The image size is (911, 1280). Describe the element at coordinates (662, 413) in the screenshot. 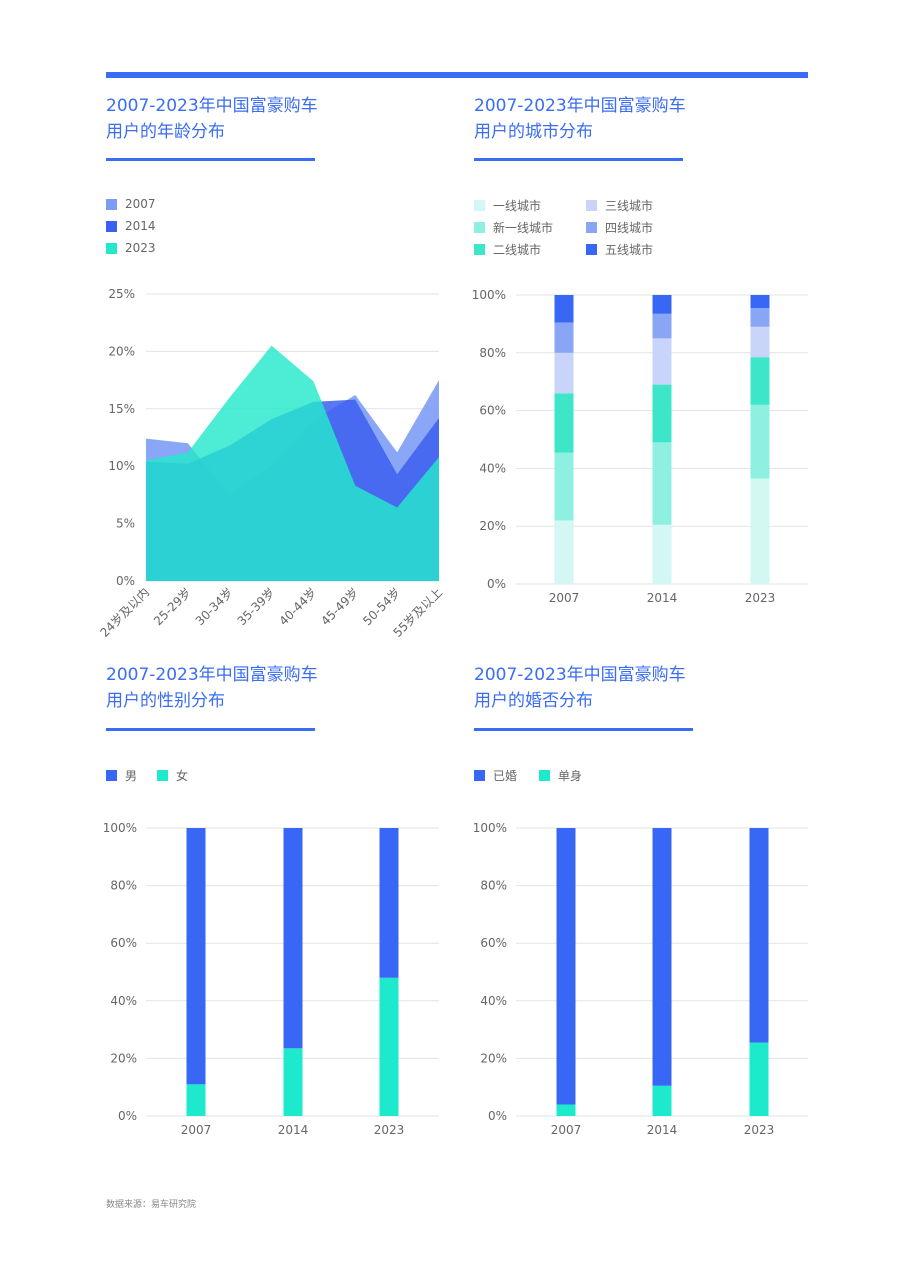

I see `city-bar-2014-二线城市` at that location.